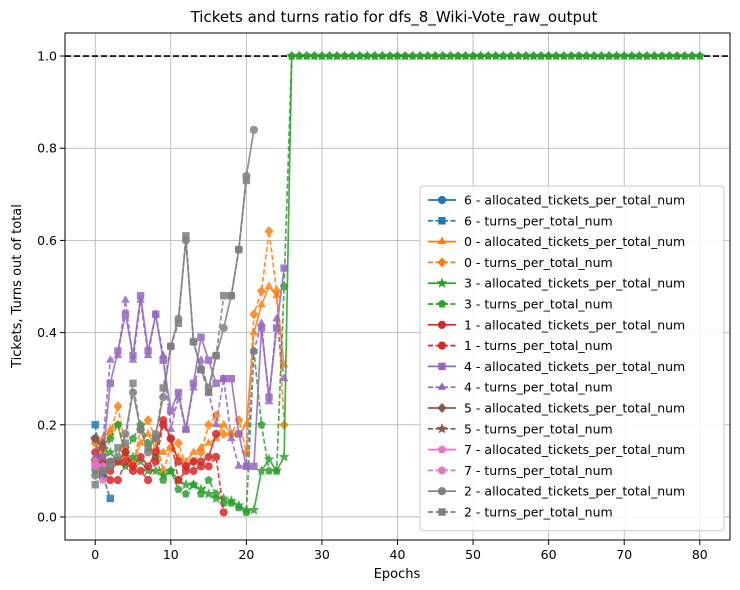  What do you see at coordinates (574, 366) in the screenshot?
I see `legend-label: 4 - allocated_tickets_per_total_num` at bounding box center [574, 366].